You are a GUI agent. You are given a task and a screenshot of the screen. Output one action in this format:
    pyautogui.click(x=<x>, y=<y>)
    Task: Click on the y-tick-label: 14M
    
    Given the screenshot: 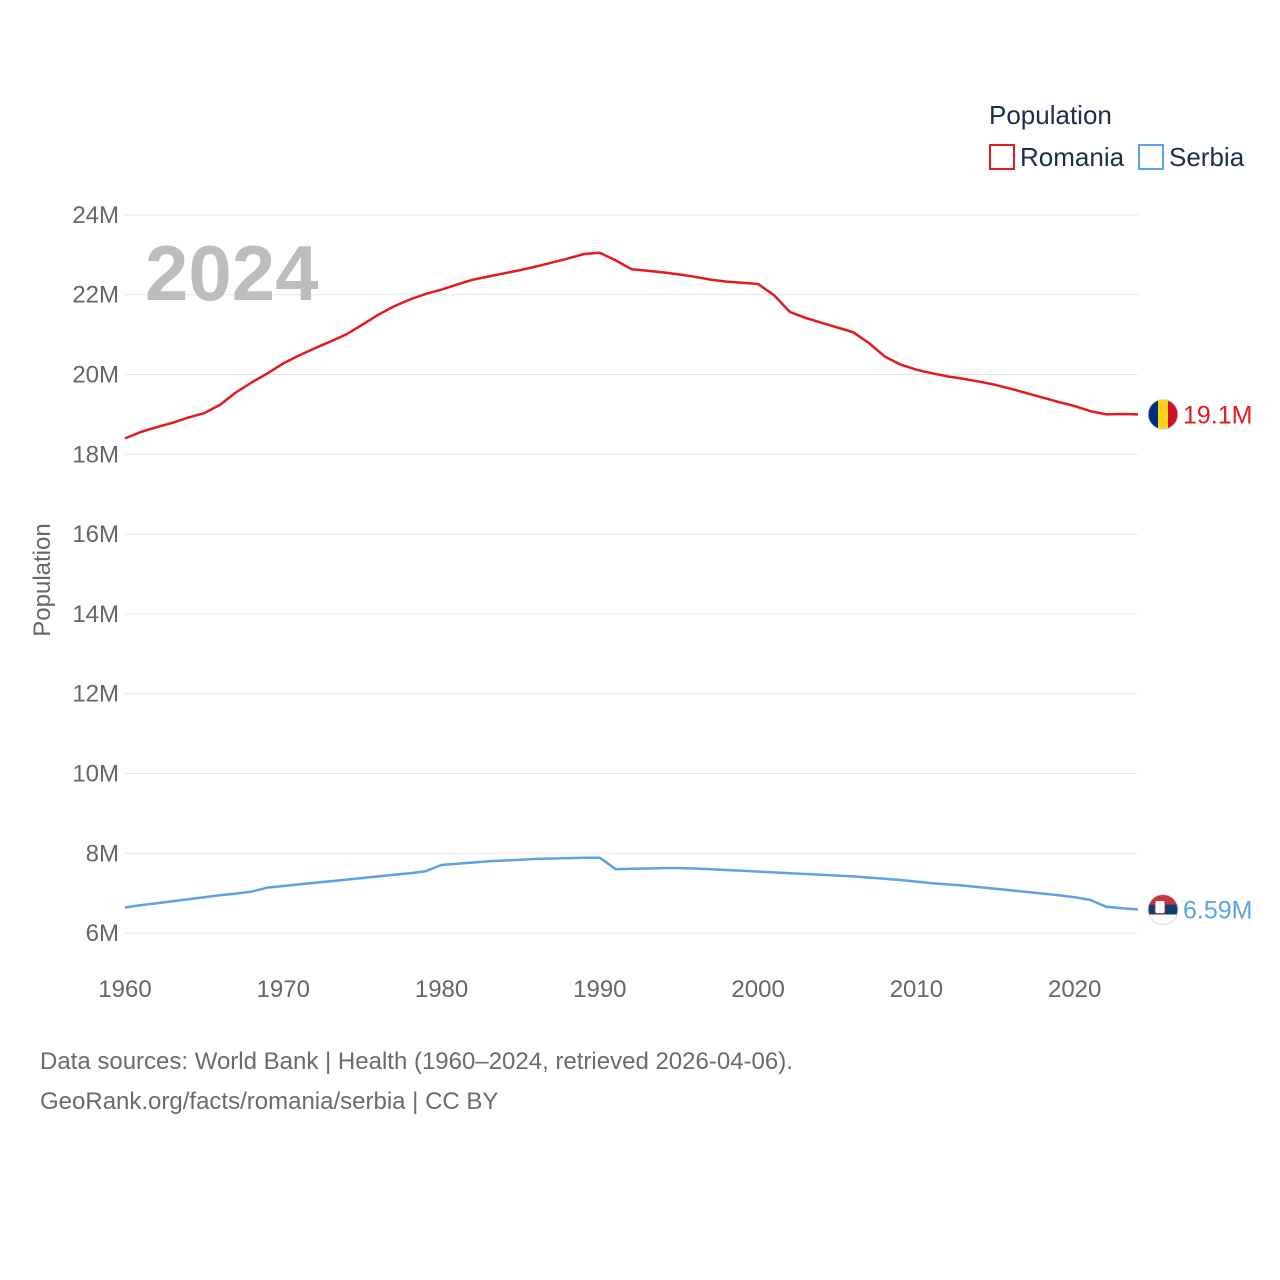 What is the action you would take?
    pyautogui.click(x=95, y=614)
    